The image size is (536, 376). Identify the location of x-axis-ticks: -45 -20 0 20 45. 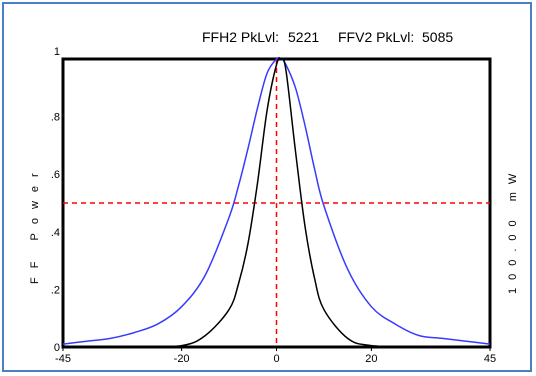
(275, 356).